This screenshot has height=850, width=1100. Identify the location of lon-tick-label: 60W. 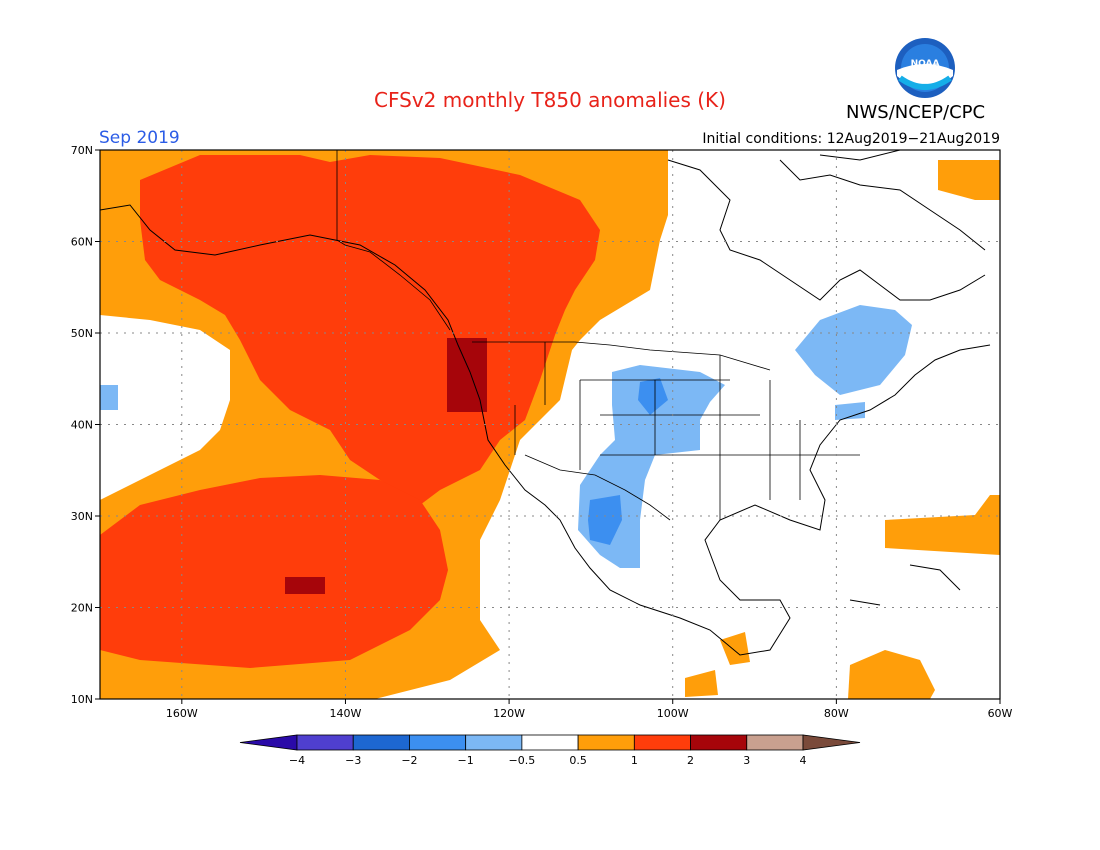
(1000, 713).